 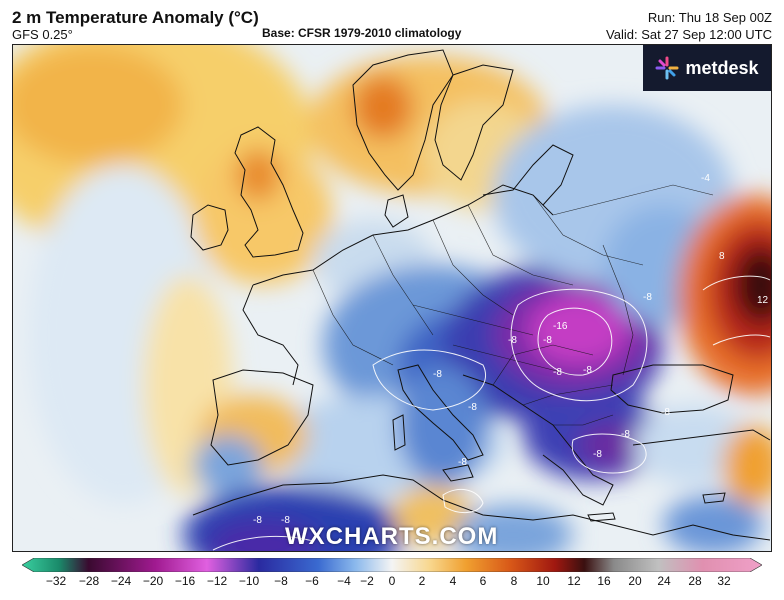 I want to click on colorbar-tick: −8, so click(x=281, y=581).